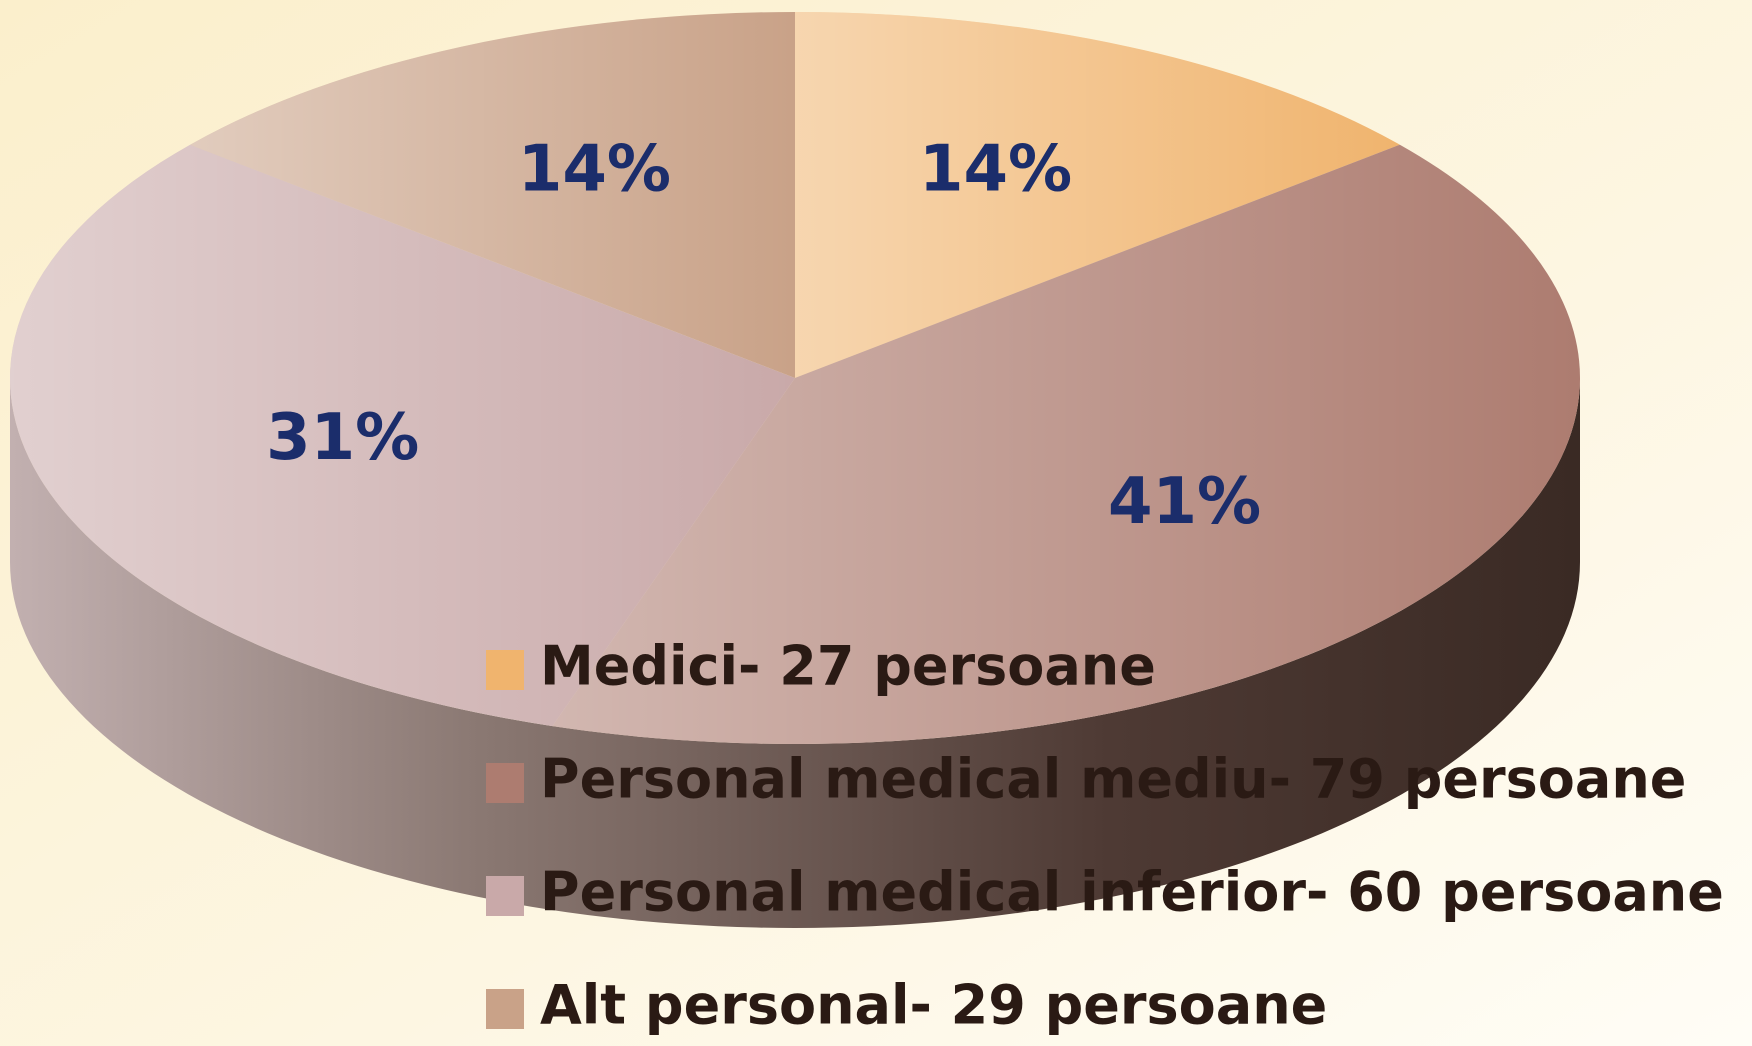 The image size is (1752, 1046). What do you see at coordinates (1132, 892) in the screenshot?
I see `legend-label: Personal medical inferior- 60 persoane` at bounding box center [1132, 892].